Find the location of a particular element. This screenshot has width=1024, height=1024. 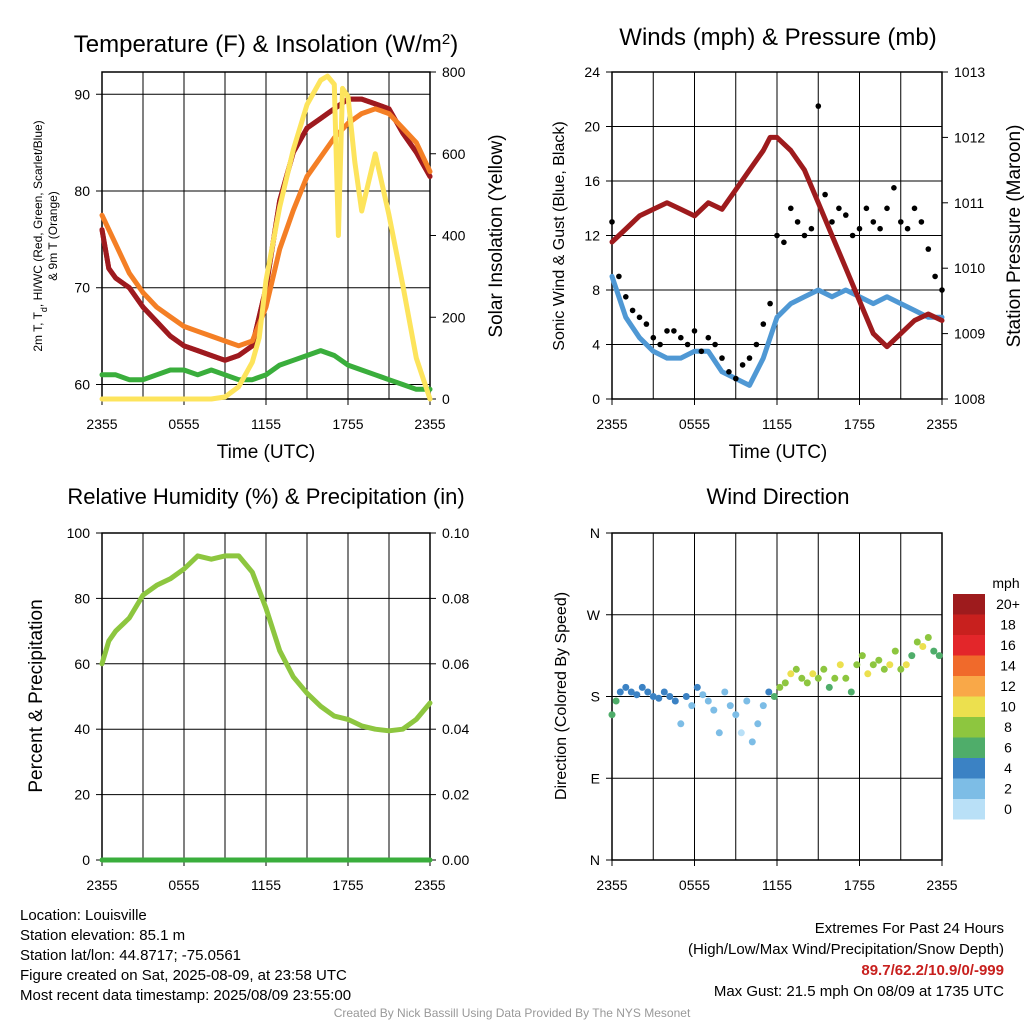

y-tick-label-left: 24 is located at coordinates (592, 72).